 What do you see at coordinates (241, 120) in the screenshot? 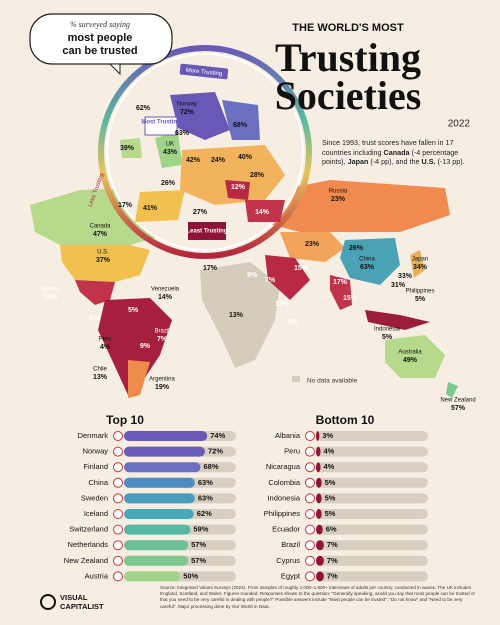
I see `finland` at bounding box center [241, 120].